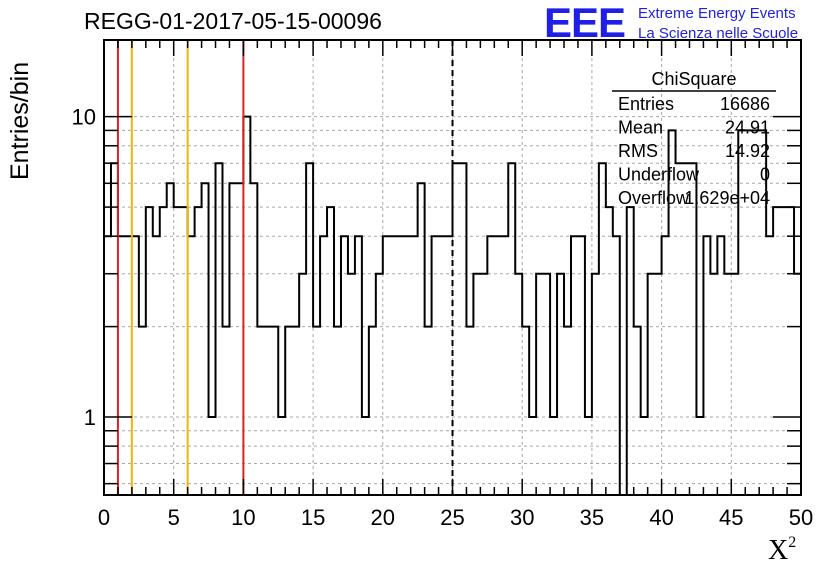  Describe the element at coordinates (717, 13) in the screenshot. I see `logo-line-1: Extreme Energy Events` at that location.